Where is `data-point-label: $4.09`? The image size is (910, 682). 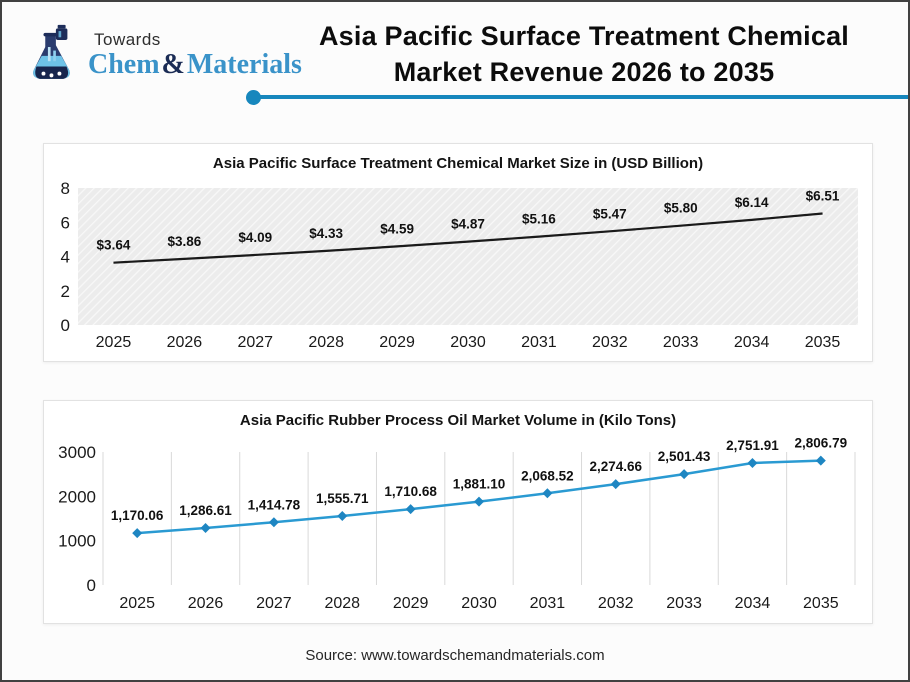 data-point-label: $4.09 is located at coordinates (255, 237).